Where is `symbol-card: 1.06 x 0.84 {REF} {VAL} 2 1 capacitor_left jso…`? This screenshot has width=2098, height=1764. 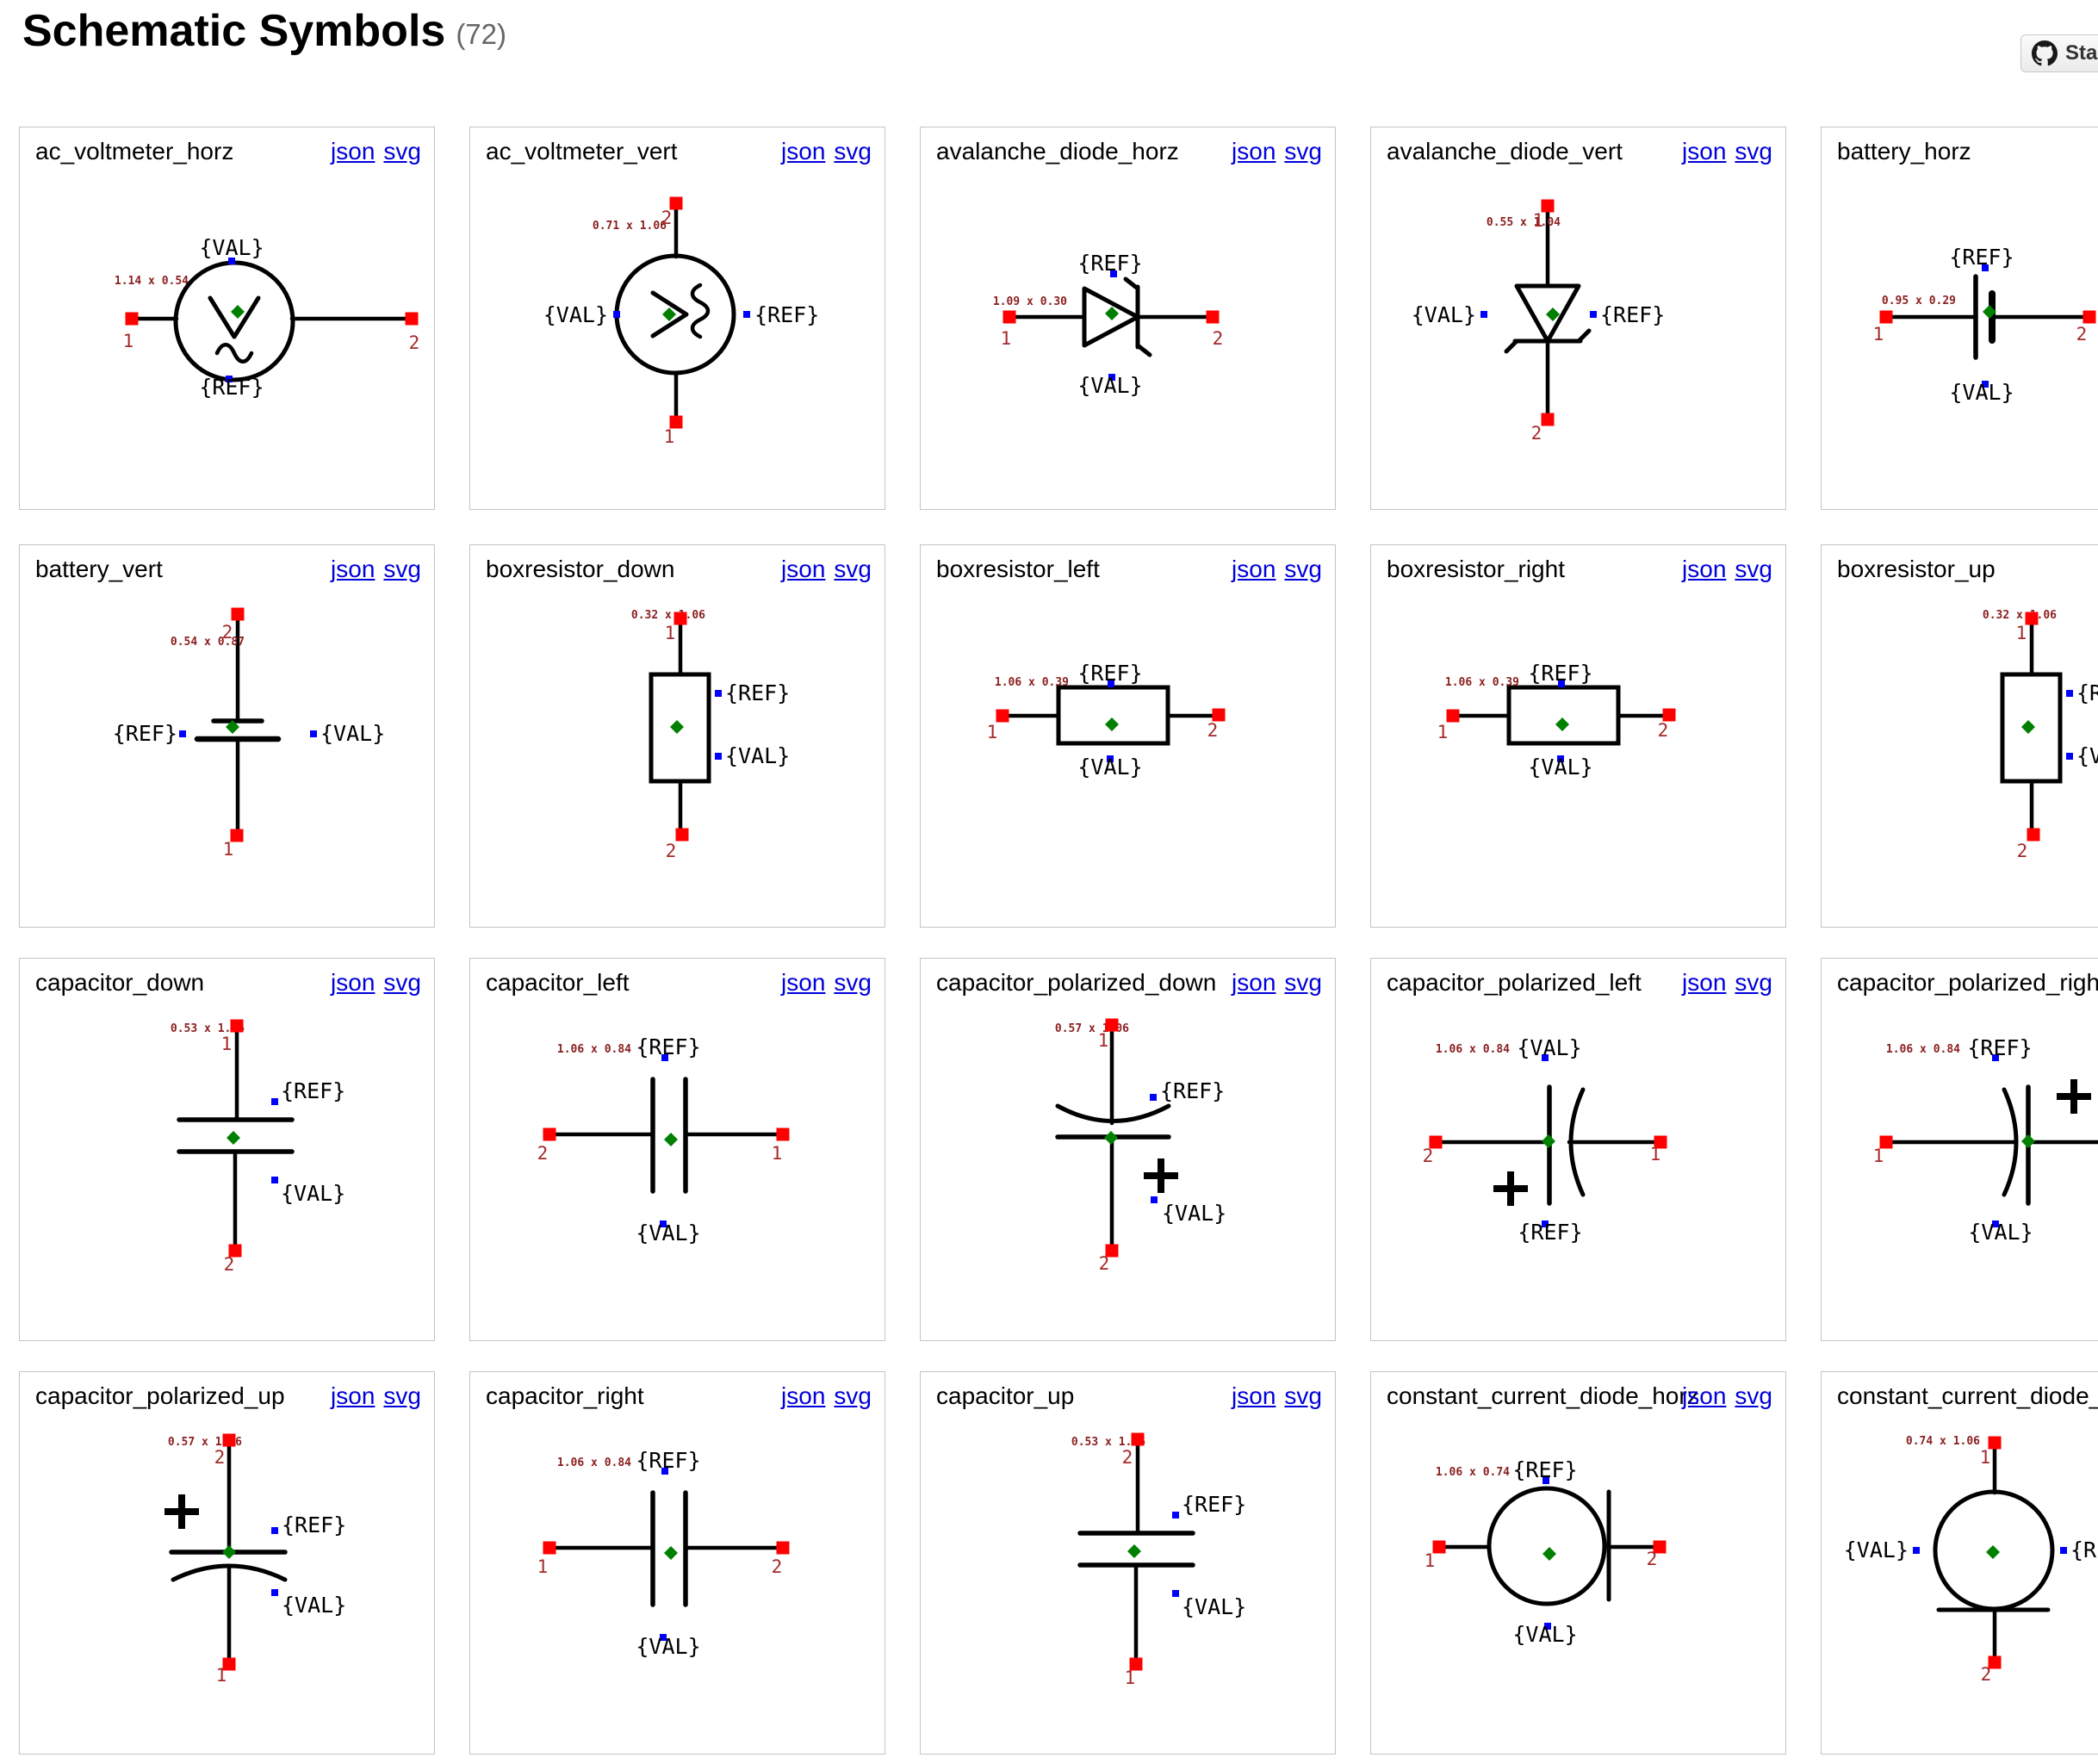
symbol-card: 1.06 x 0.84 {REF} {VAL} 2 1 capacitor_left jso… is located at coordinates (677, 1149).